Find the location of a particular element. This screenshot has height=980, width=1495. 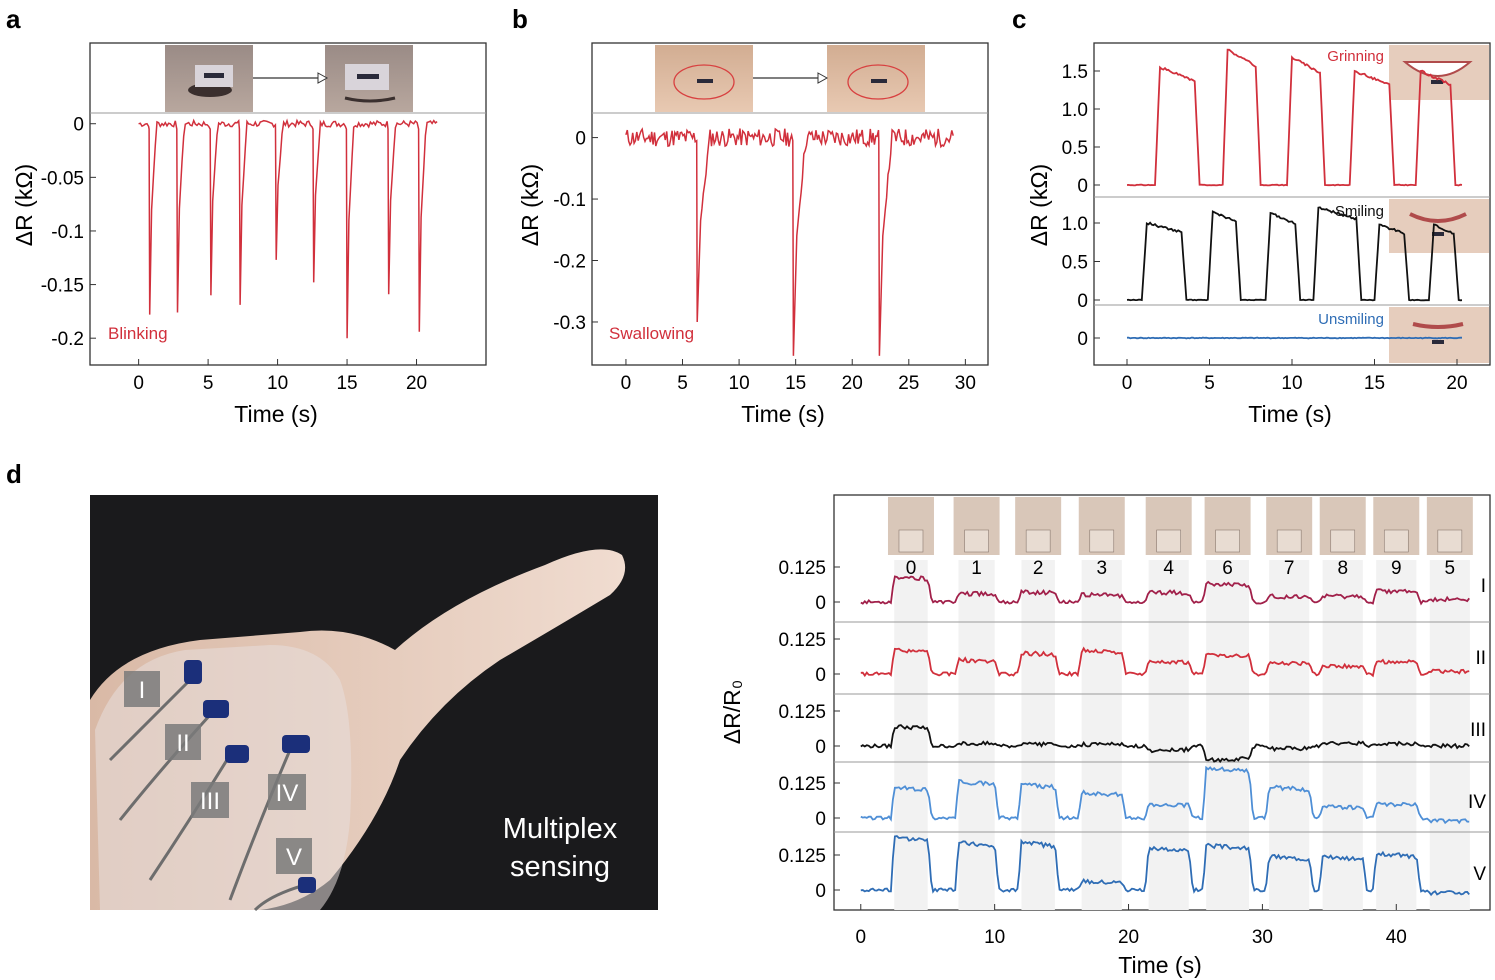

panel-label-c: c is located at coordinates (1019, 19).